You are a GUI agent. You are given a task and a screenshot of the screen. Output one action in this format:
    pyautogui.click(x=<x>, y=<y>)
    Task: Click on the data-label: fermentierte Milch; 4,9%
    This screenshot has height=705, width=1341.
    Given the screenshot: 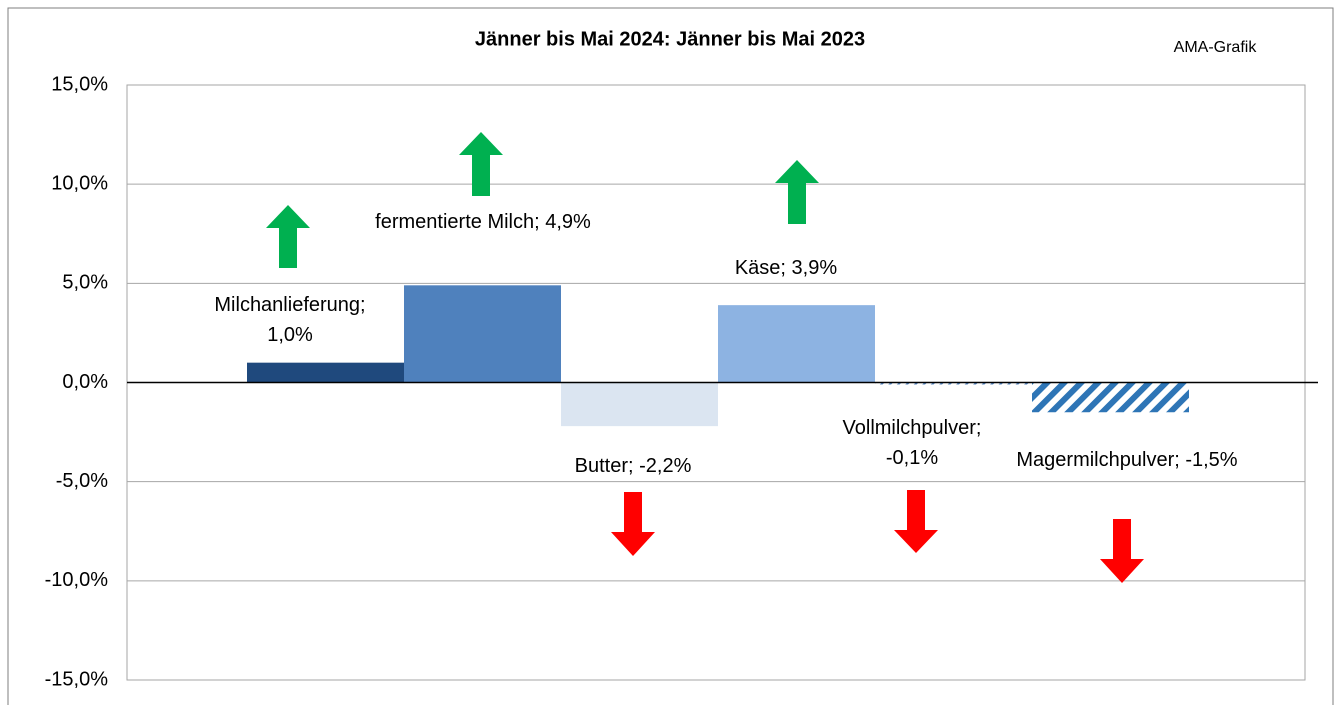 What is the action you would take?
    pyautogui.click(x=483, y=222)
    